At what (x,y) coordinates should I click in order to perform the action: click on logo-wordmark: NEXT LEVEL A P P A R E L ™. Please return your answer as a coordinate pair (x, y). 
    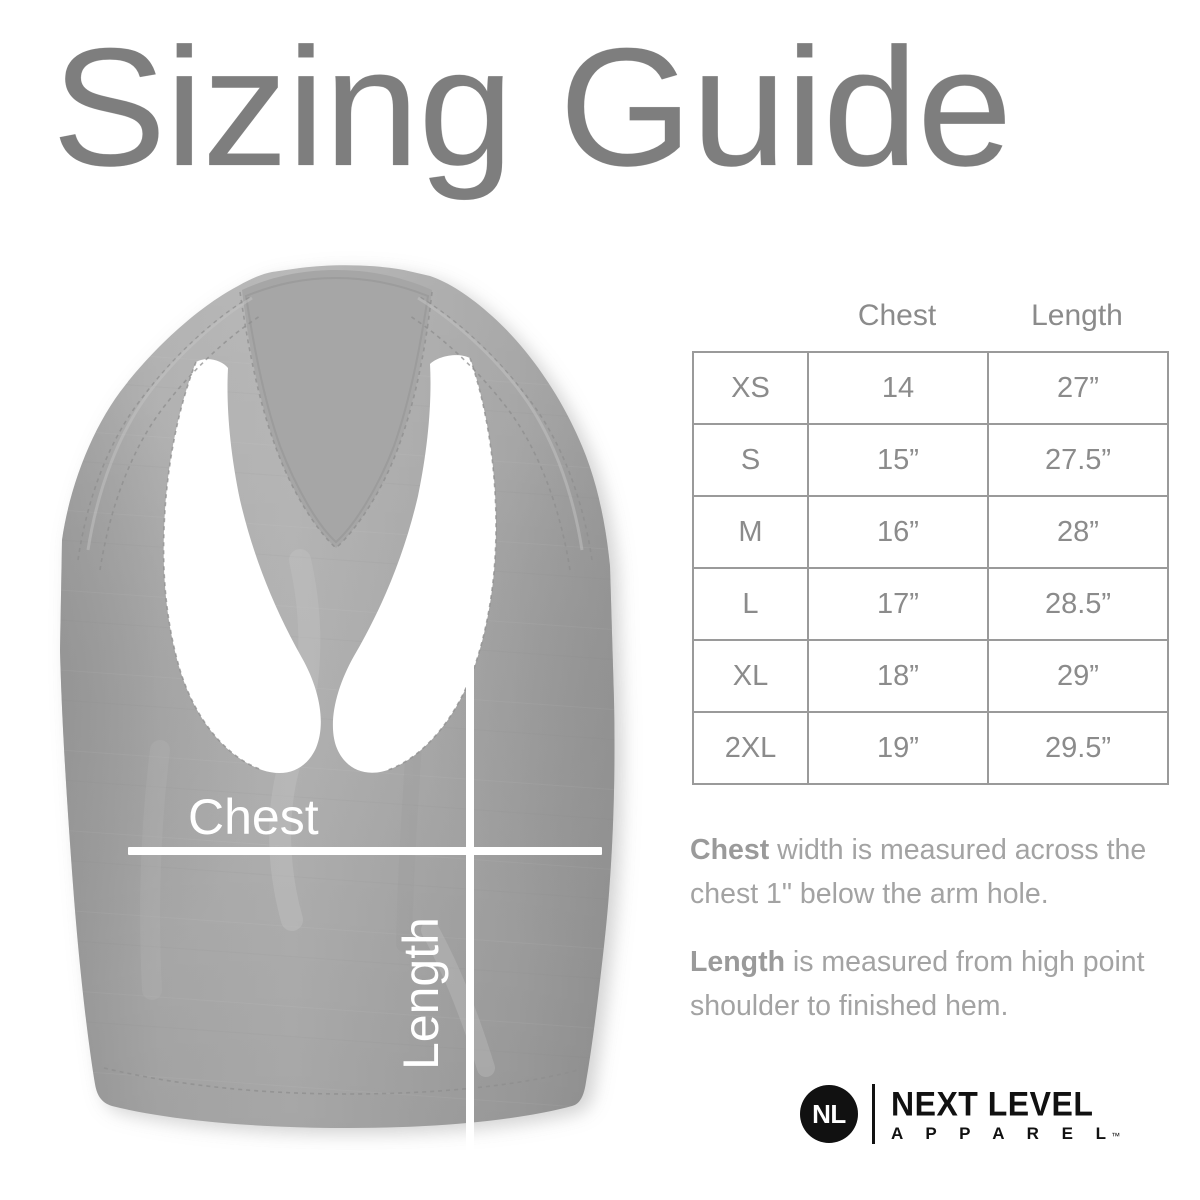
    Looking at the image, I should click on (1005, 1113).